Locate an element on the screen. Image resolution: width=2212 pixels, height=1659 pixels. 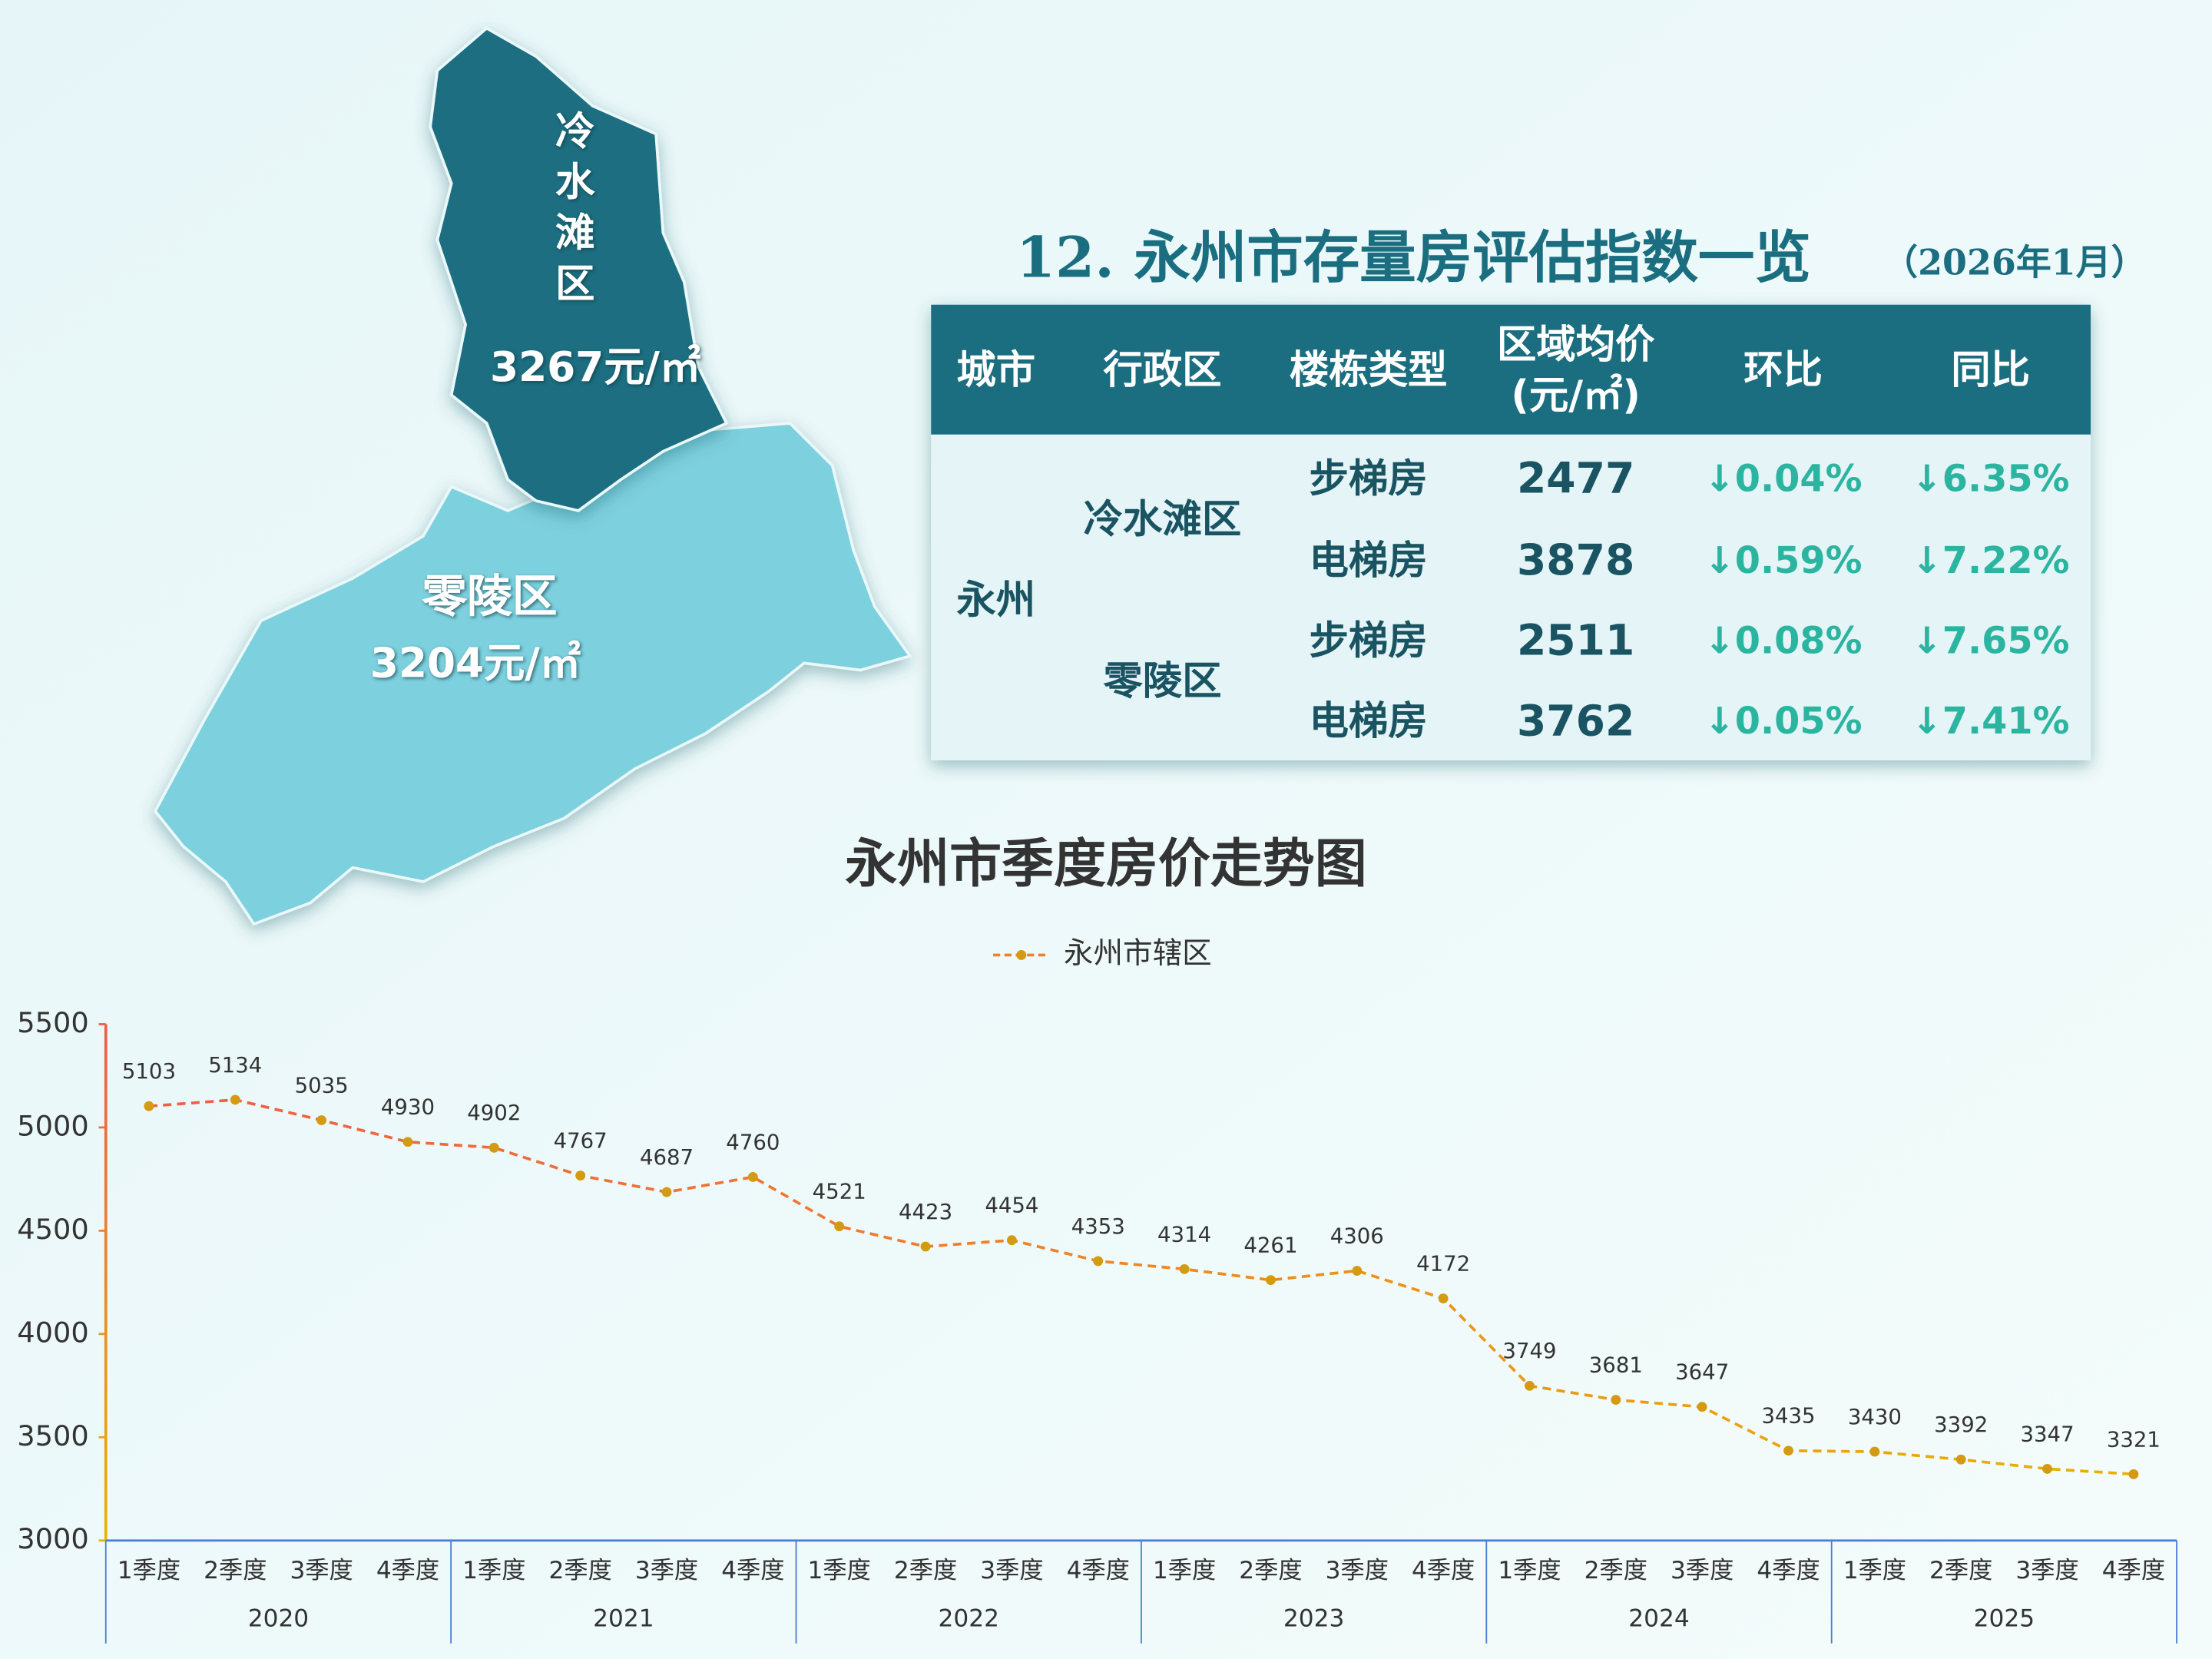
table-header-cell: 楼栋类型 is located at coordinates (1369, 370).